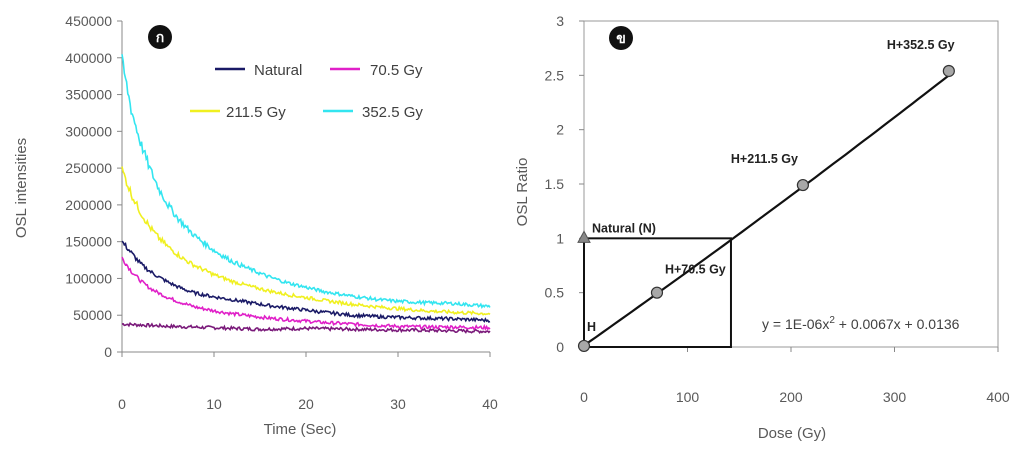  What do you see at coordinates (88, 205) in the screenshot?
I see `left-y-tick-label: 200000` at bounding box center [88, 205].